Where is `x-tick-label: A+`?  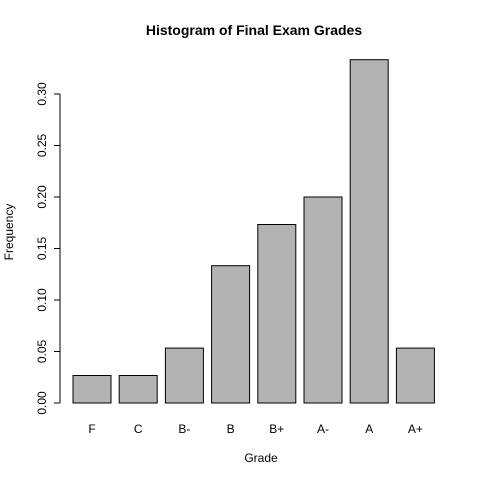
x-tick-label: A+ is located at coordinates (415, 429).